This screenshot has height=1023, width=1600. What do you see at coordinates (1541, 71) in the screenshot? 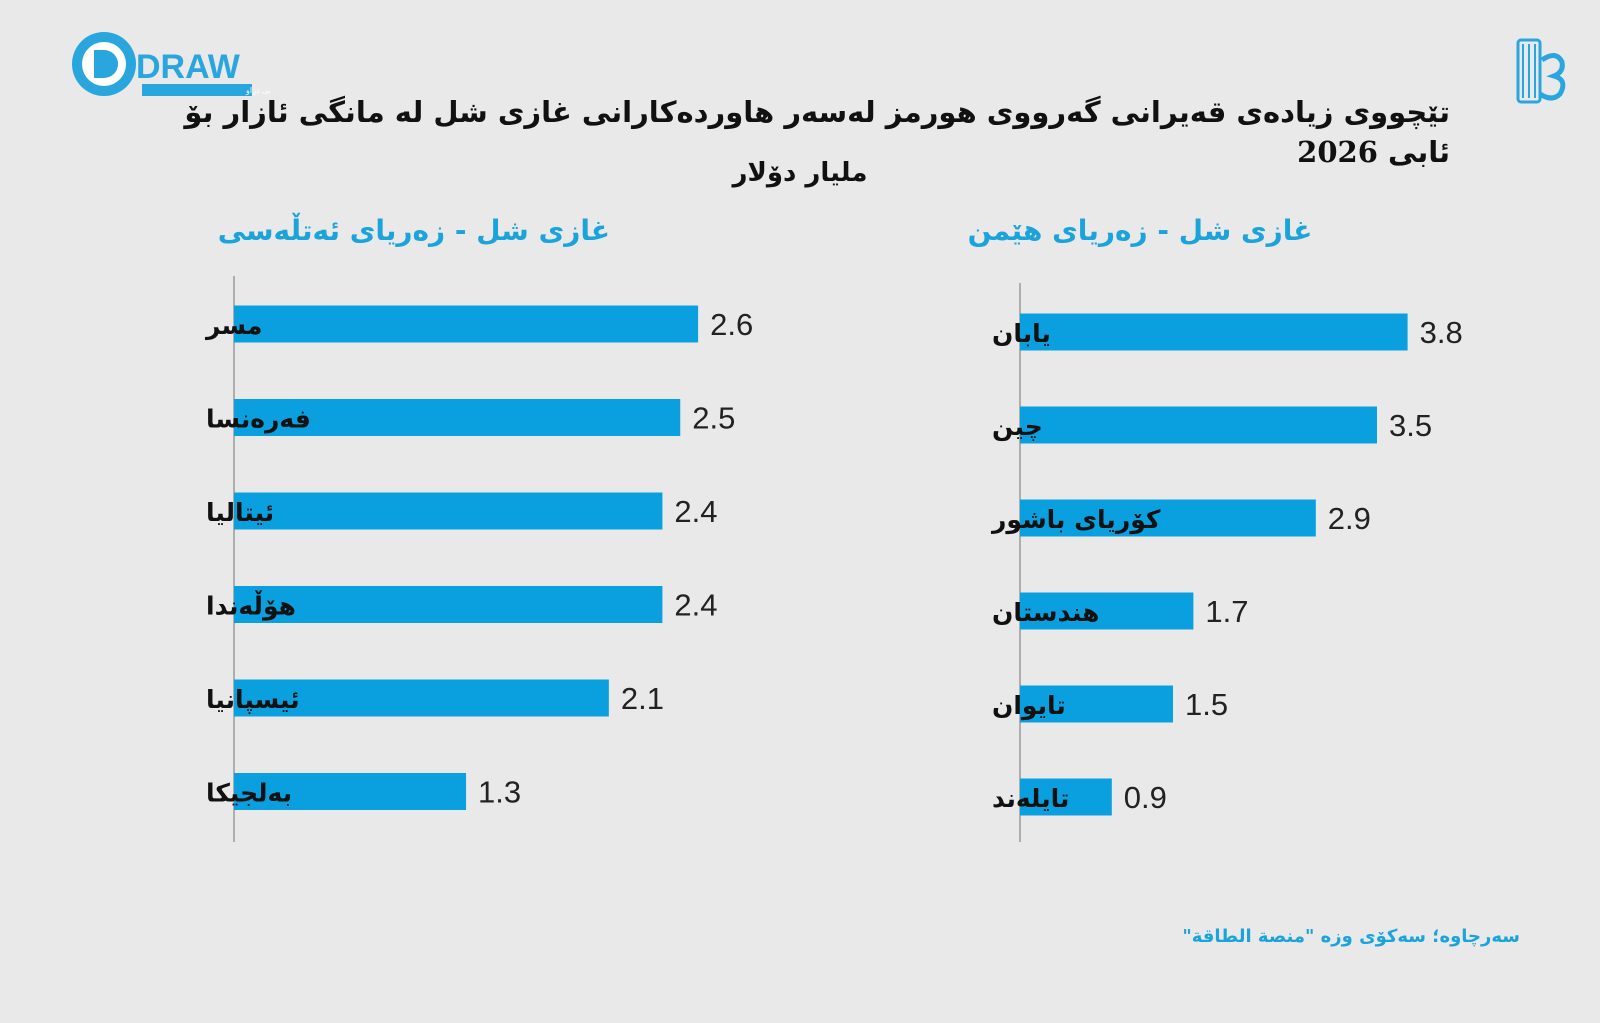
I see `pillar-3-logo-icon` at bounding box center [1541, 71].